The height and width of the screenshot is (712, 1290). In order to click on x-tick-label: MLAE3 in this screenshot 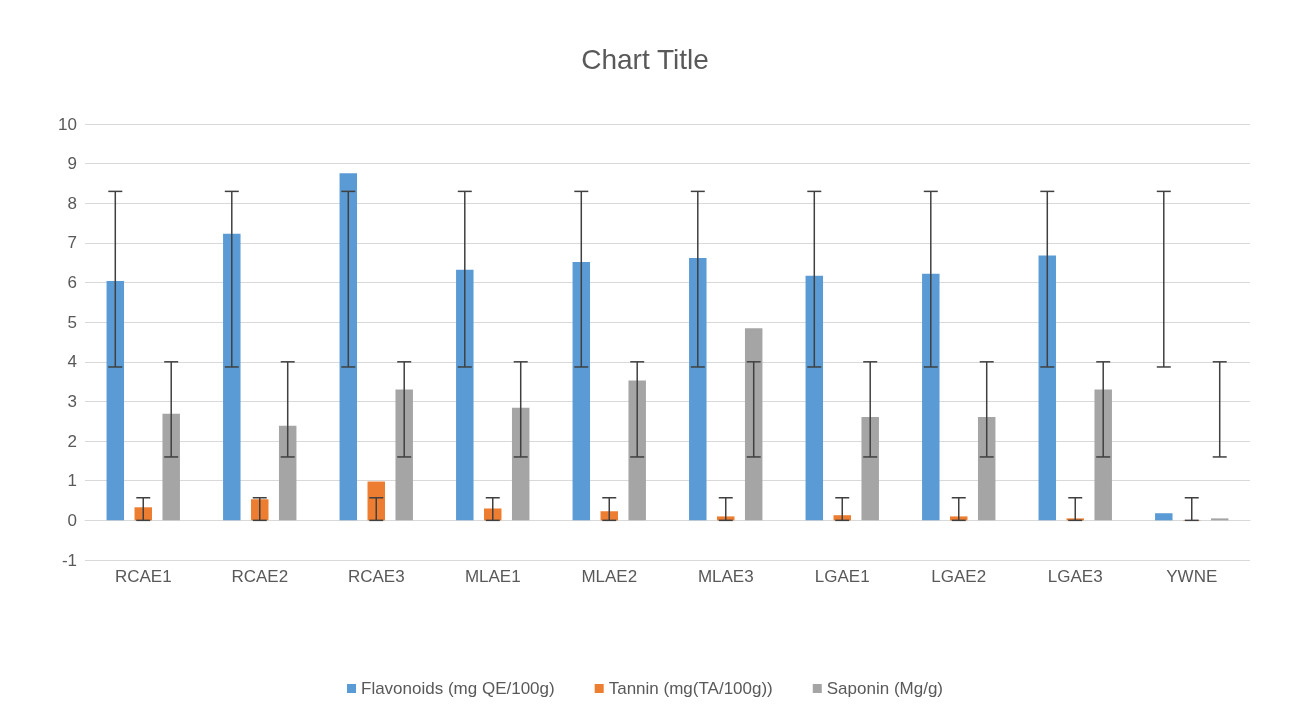, I will do `click(725, 576)`.